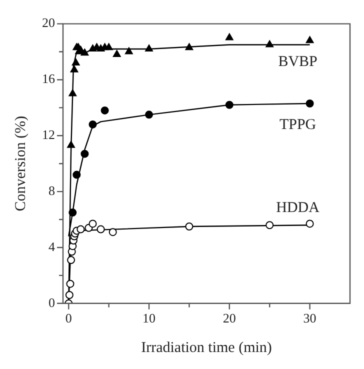  What do you see at coordinates (298, 208) in the screenshot?
I see `series-label: HDDA` at bounding box center [298, 208].